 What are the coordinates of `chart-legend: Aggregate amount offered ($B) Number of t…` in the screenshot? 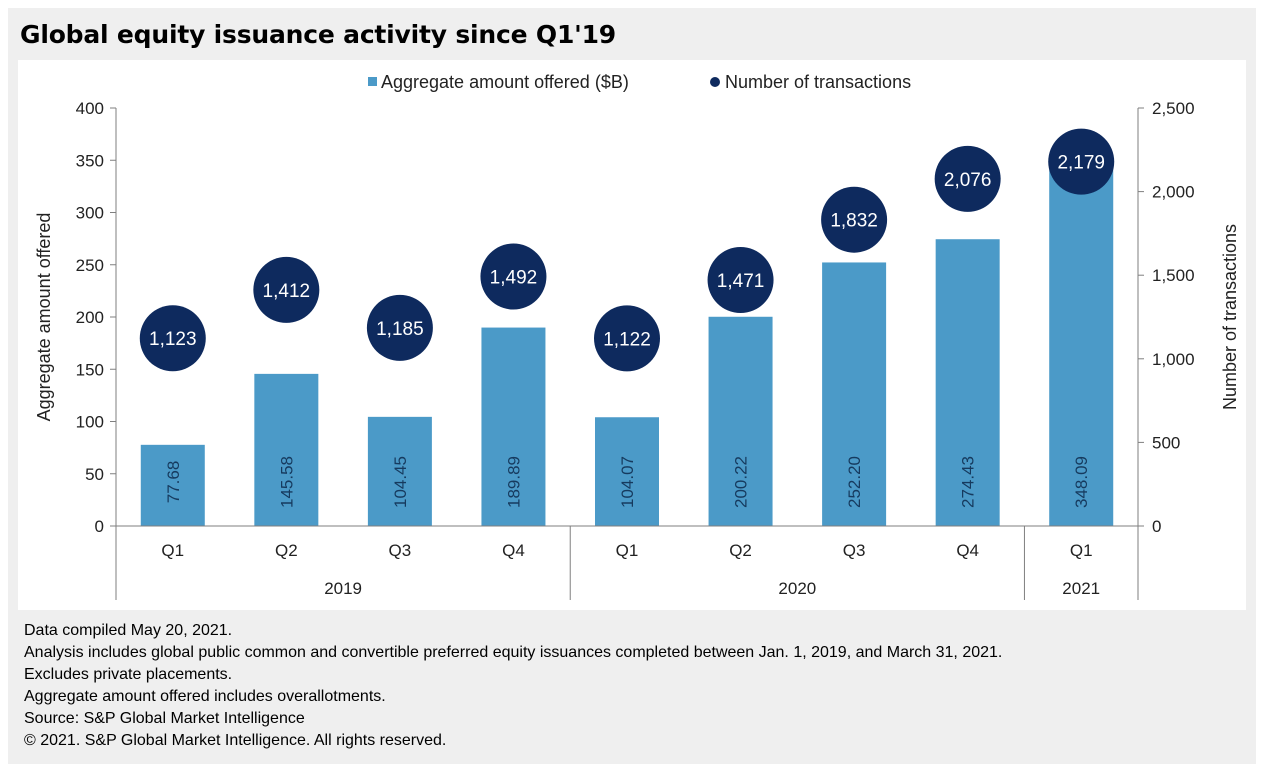 It's located at (639, 82).